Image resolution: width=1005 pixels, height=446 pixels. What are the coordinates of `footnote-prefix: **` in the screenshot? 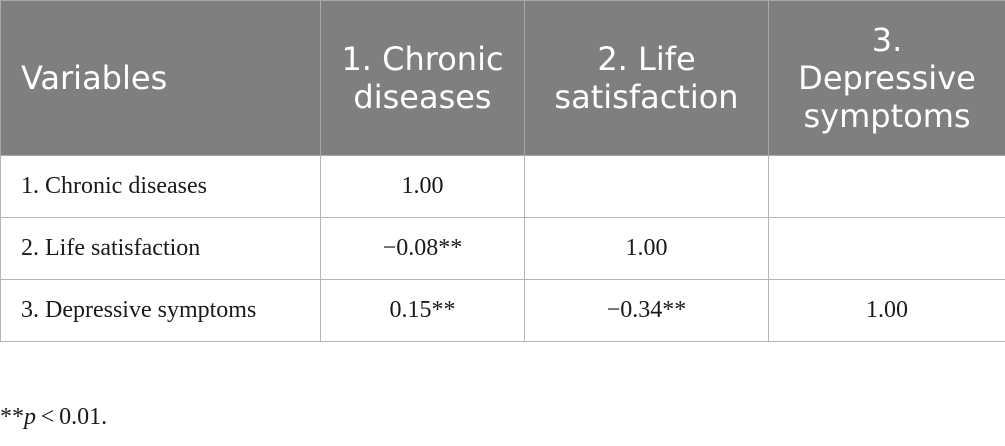 It's located at (12, 417).